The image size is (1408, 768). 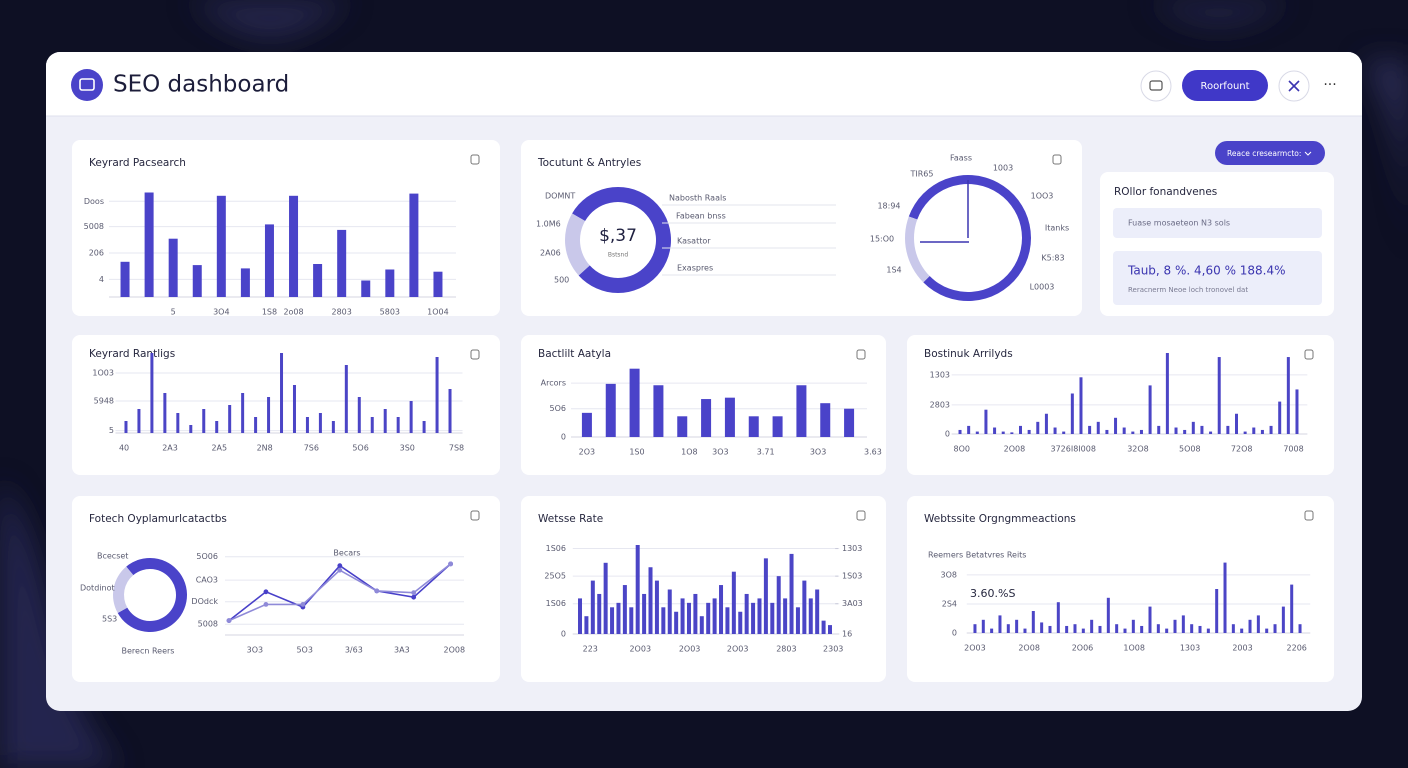 What do you see at coordinates (962, 449) in the screenshot?
I see `x-tick-label: 8O0` at bounding box center [962, 449].